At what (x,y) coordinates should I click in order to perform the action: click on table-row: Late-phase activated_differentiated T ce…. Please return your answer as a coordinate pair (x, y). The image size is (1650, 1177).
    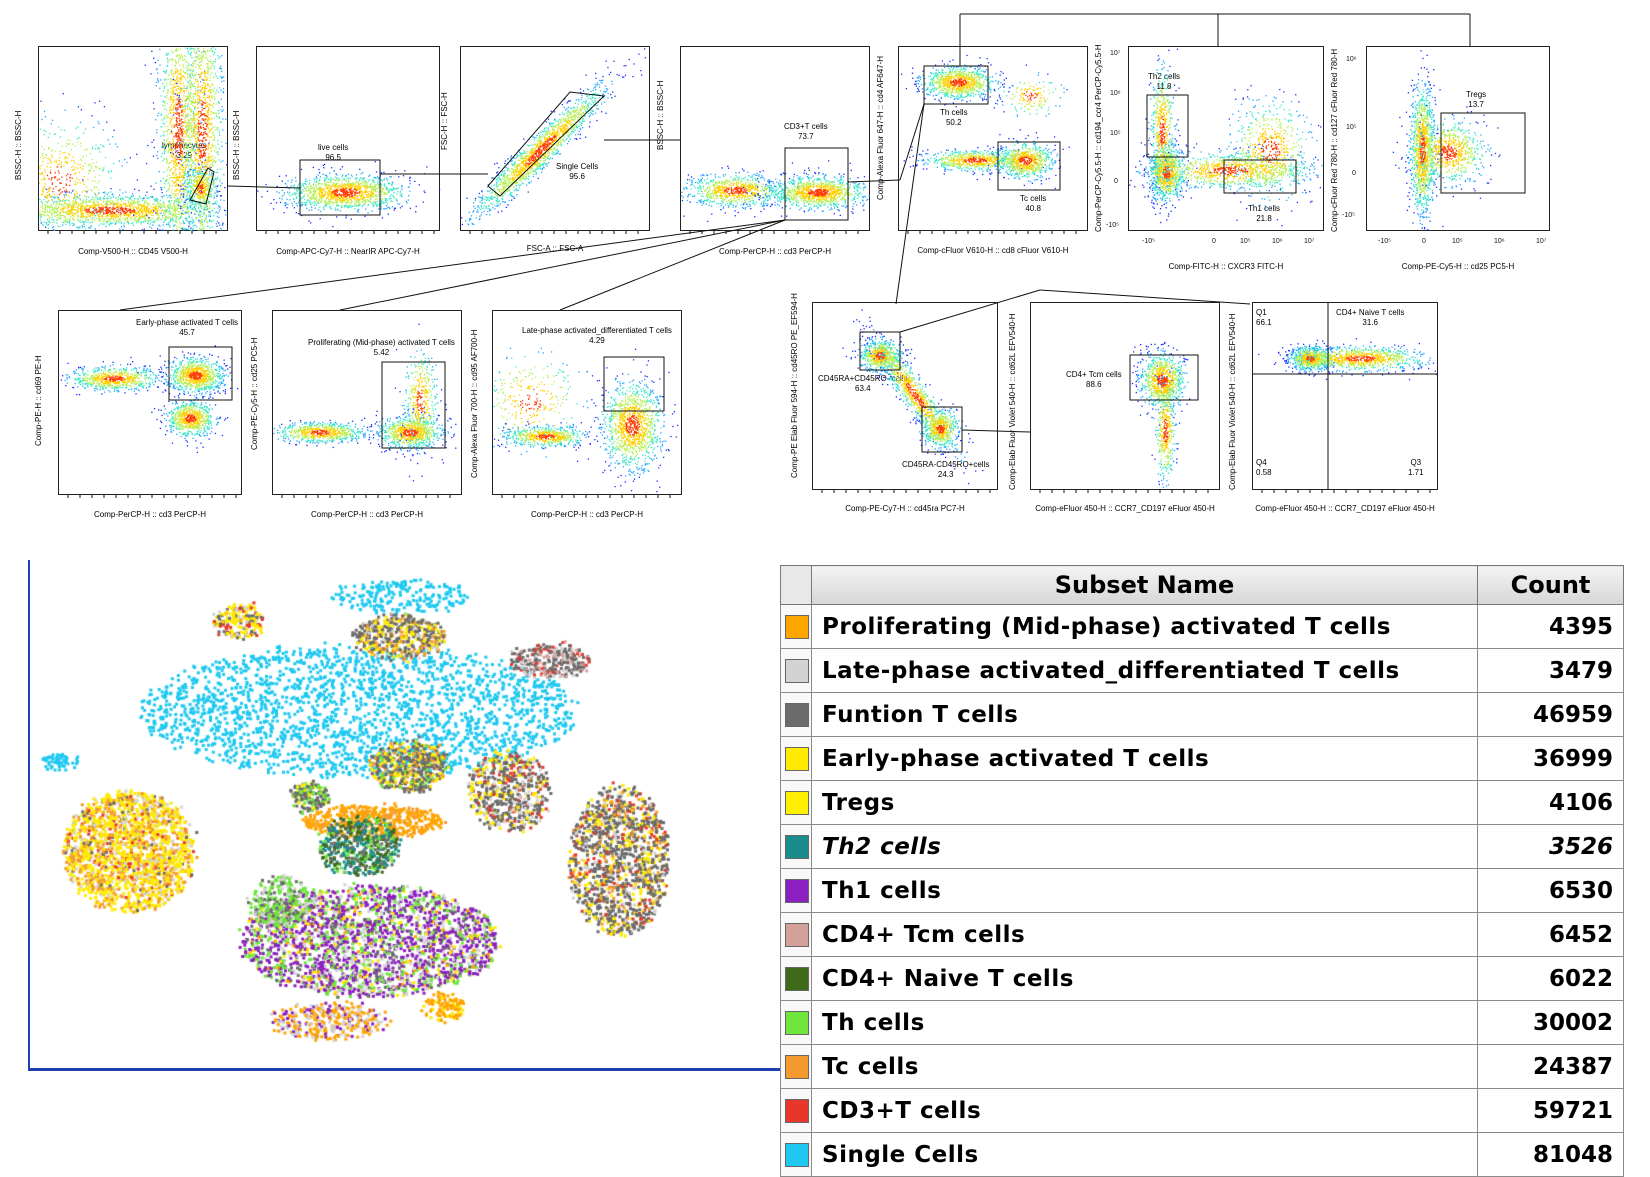
    Looking at the image, I should click on (1202, 671).